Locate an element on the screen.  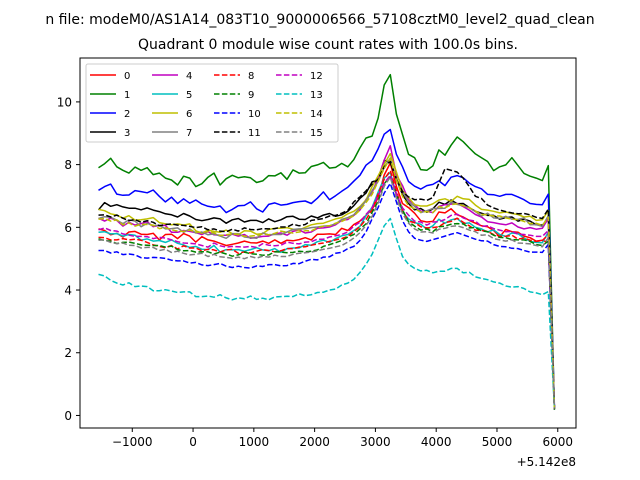
x-tick-label: 2000 is located at coordinates (314, 442).